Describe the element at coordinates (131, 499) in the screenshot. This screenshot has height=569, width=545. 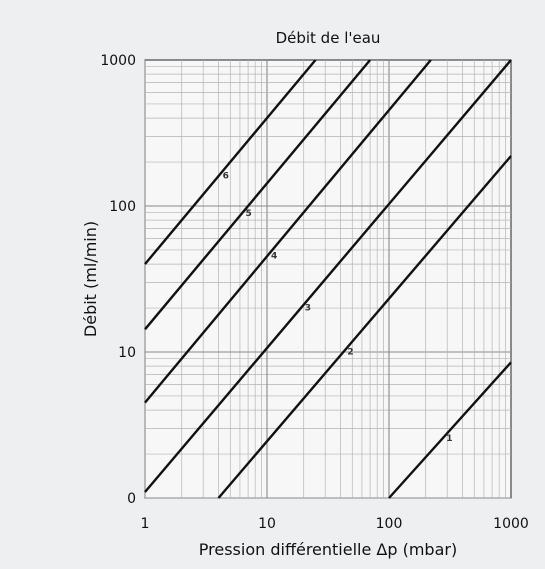
I see `y-tick-label: 0` at that location.